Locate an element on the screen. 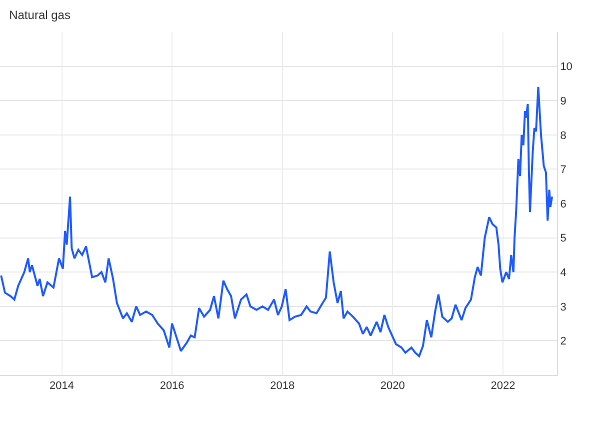 The width and height of the screenshot is (607, 421). x-tick-label: 2016 is located at coordinates (172, 386).